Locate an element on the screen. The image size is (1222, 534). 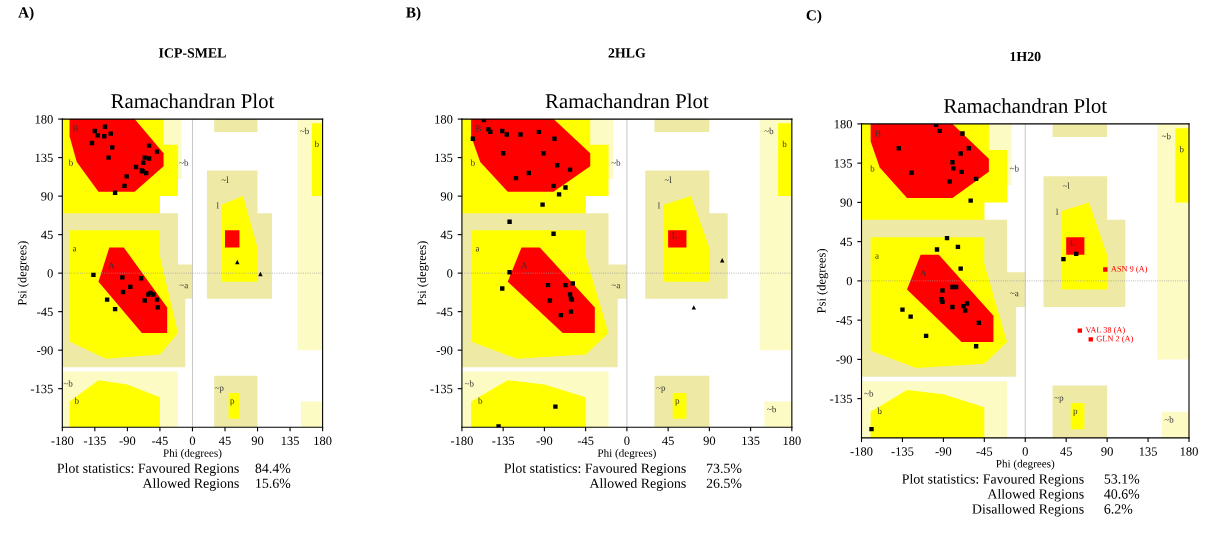
y-tick-label: 0 is located at coordinates (849, 281).